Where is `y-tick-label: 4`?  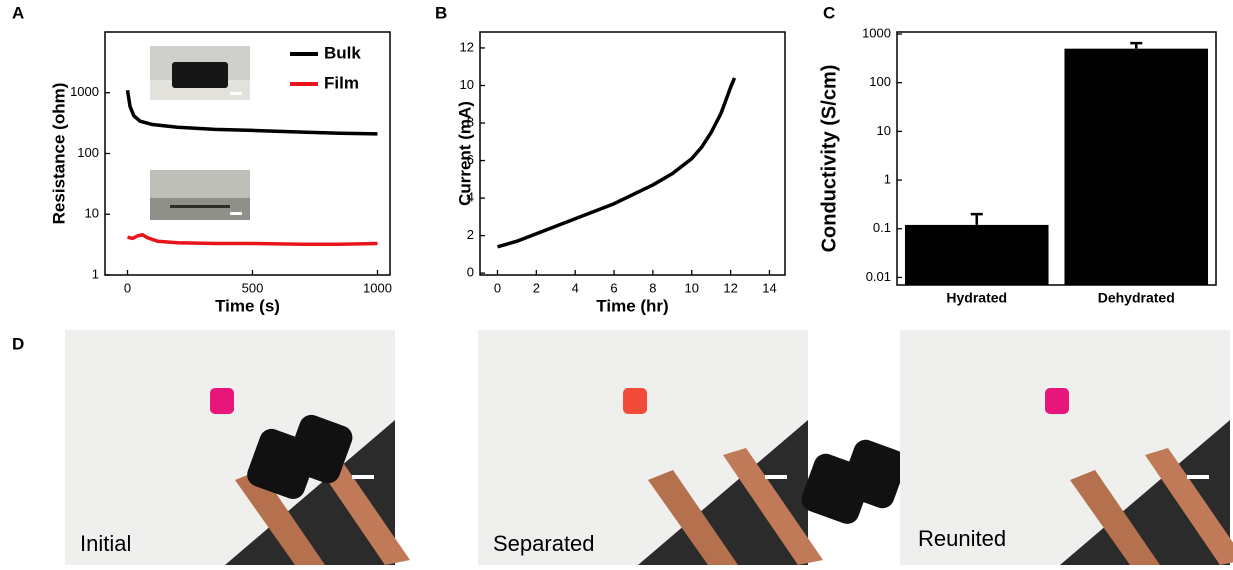
y-tick-label: 4 is located at coordinates (470, 197).